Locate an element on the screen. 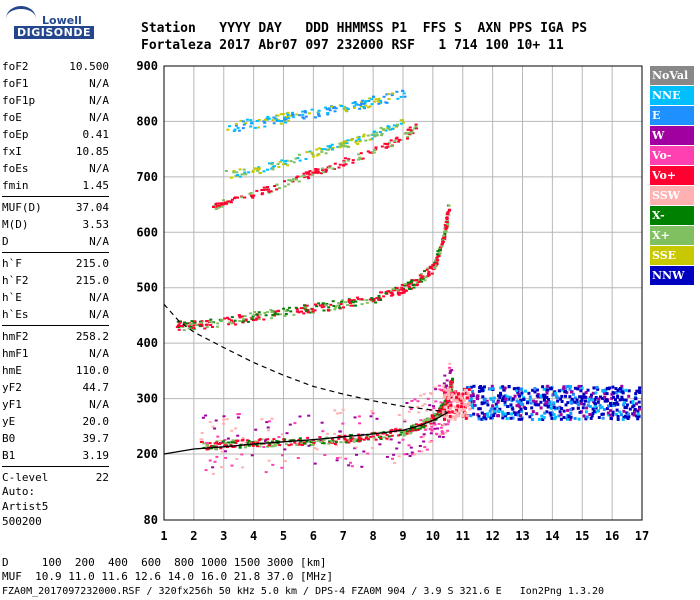  param-value: N/A is located at coordinates (99, 297).